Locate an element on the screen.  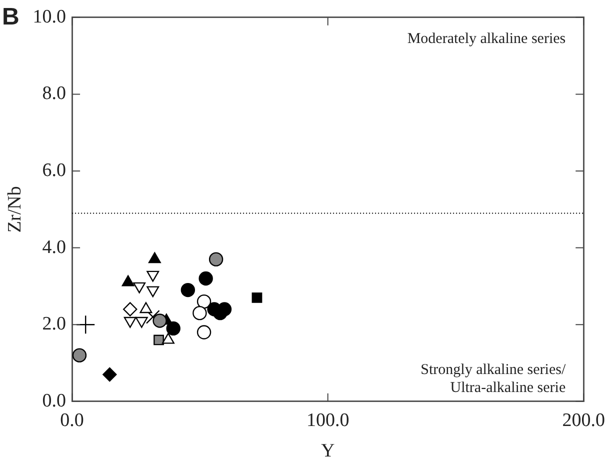
y-tick-label: 10.0 is located at coordinates (49, 17).